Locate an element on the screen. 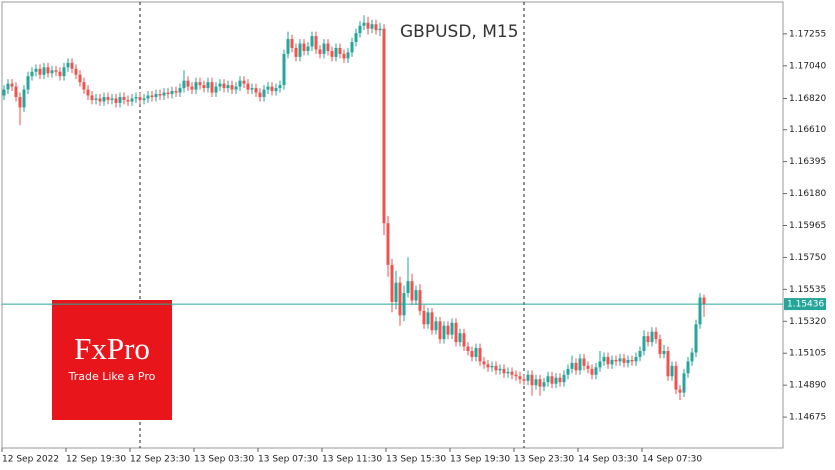  x-tick-label: 12 Sep 23:30 is located at coordinates (160, 460).